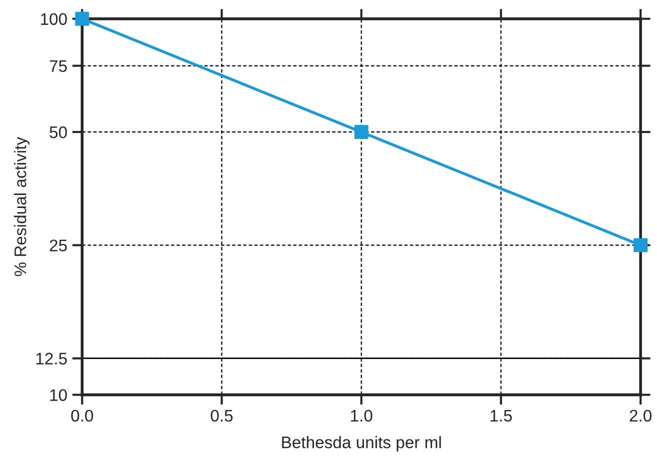 The width and height of the screenshot is (657, 470). I want to click on x-axis-title: Bethesda units per ml, so click(361, 444).